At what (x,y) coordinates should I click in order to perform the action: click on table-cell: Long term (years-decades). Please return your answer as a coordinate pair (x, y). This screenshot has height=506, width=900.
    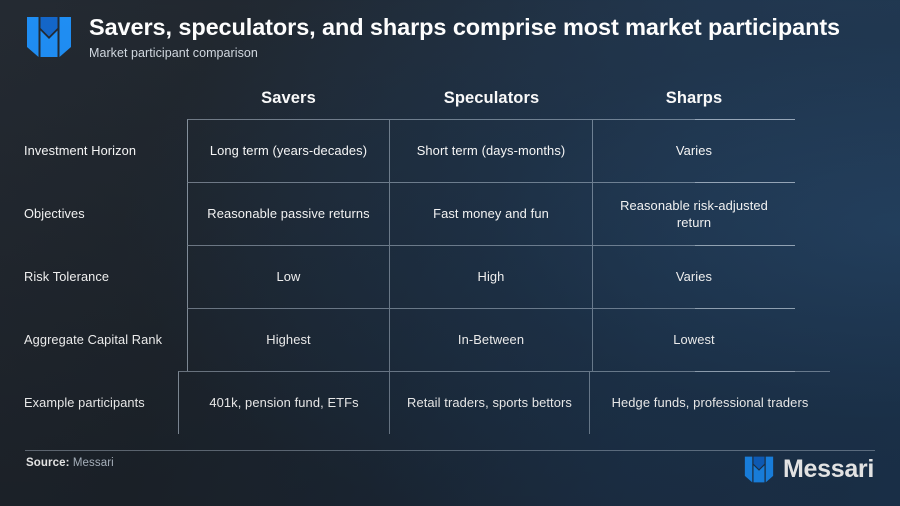
    Looking at the image, I should click on (288, 150).